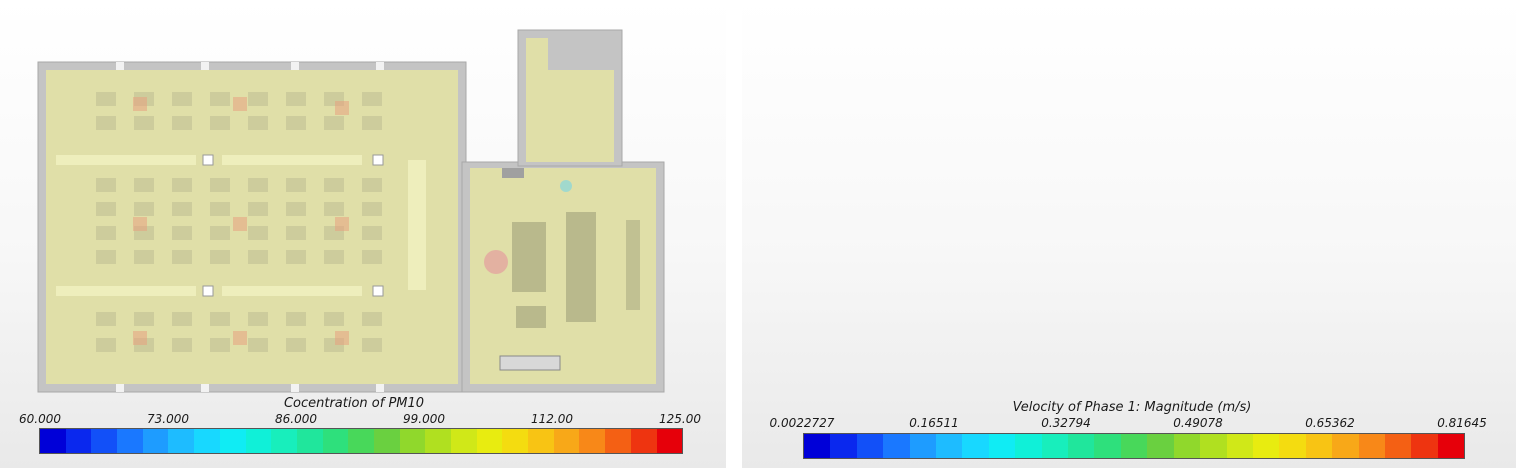  Describe the element at coordinates (354, 403) in the screenshot. I see `legend-title: Cocentration of PM10` at that location.